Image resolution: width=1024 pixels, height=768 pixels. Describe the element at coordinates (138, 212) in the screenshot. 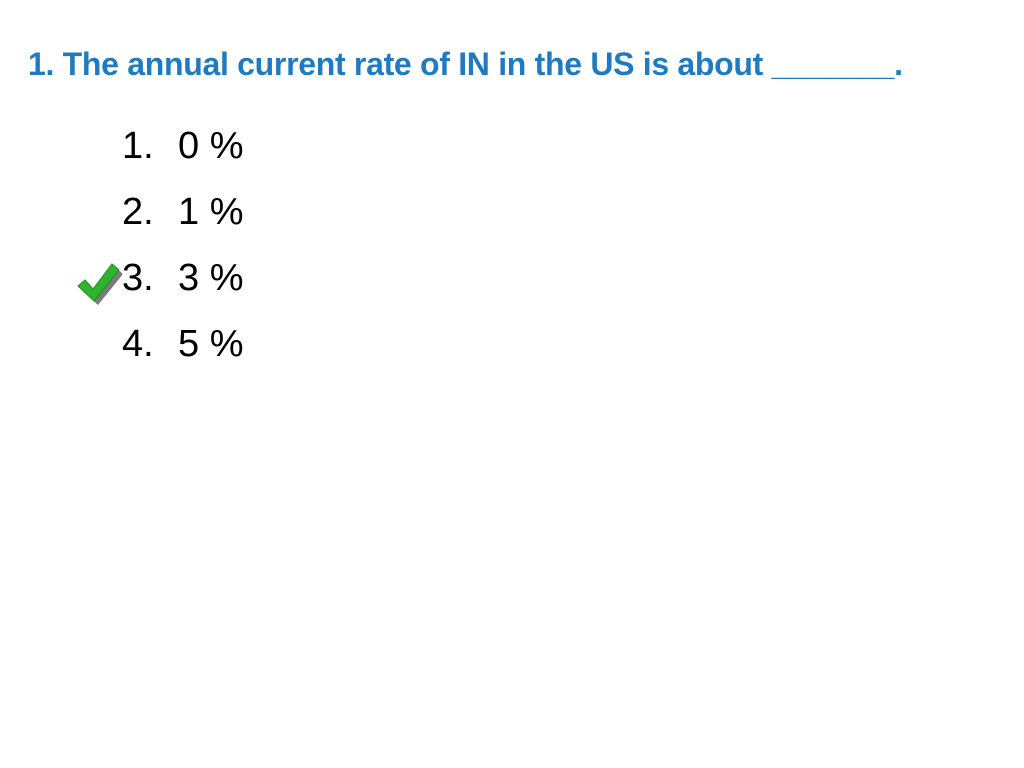

I see `option-number: 2.` at that location.